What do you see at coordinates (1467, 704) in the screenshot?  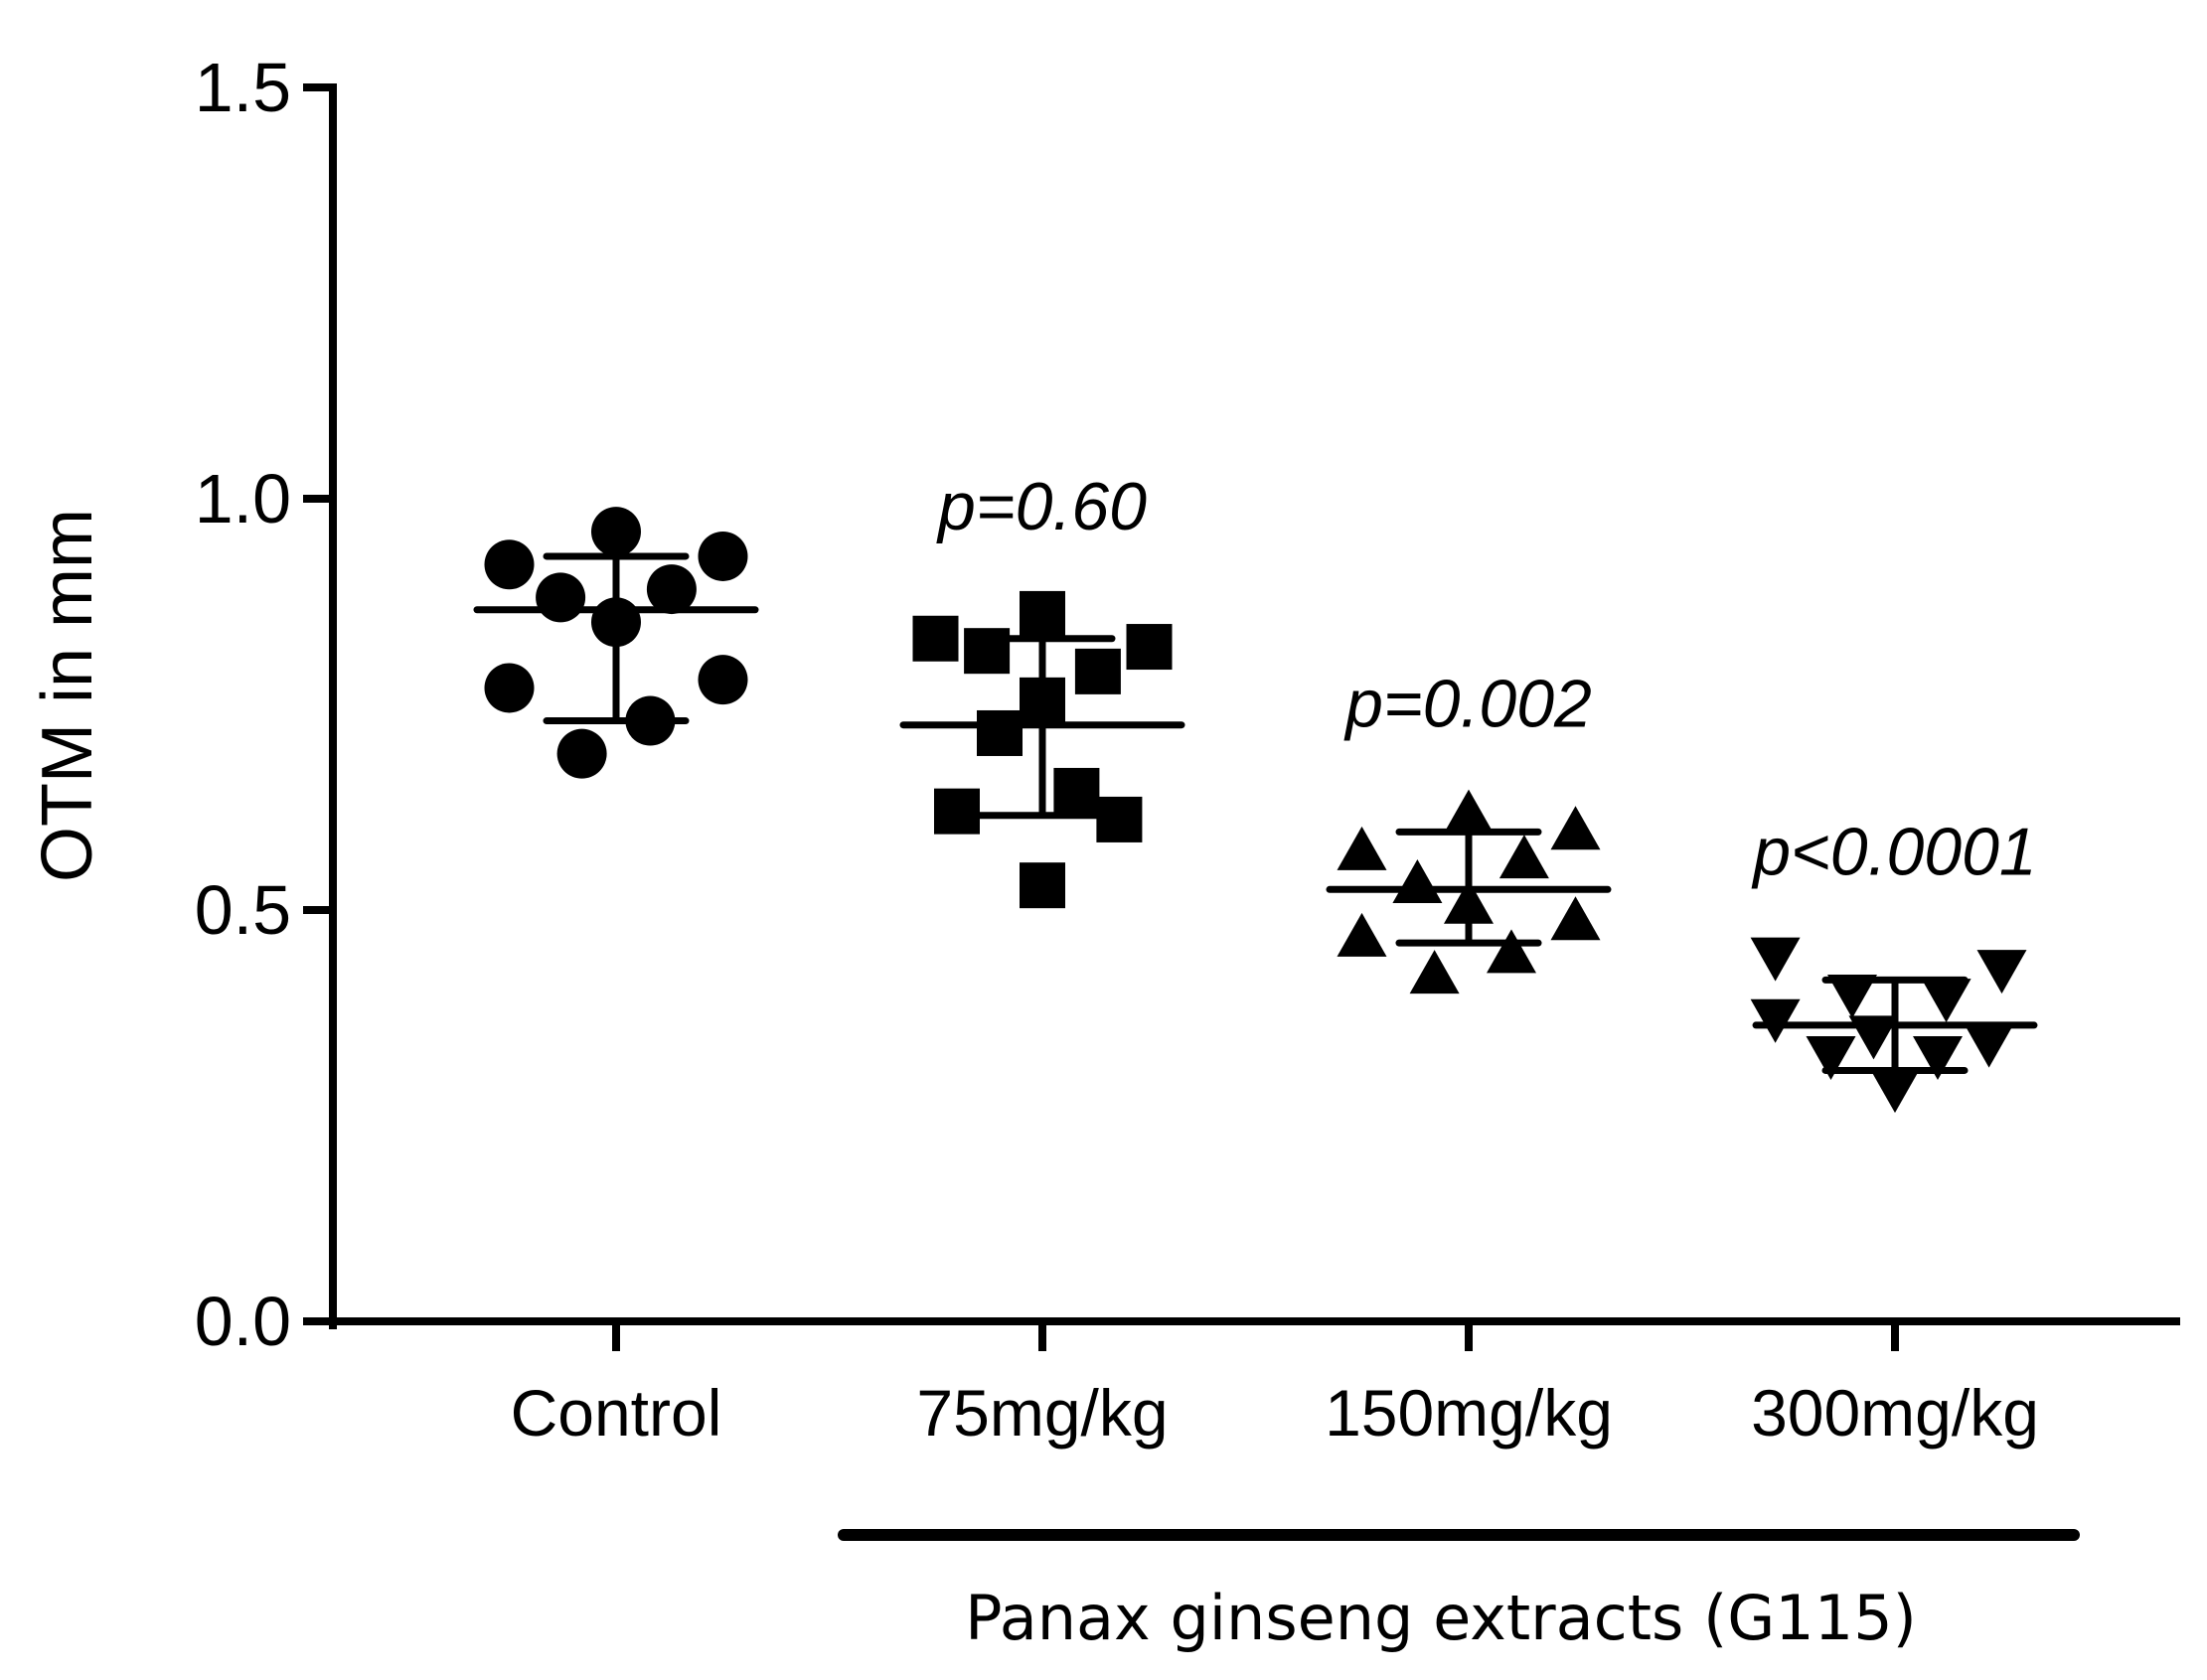 I see `p-value-150mg-kg: p=0.002` at bounding box center [1467, 704].